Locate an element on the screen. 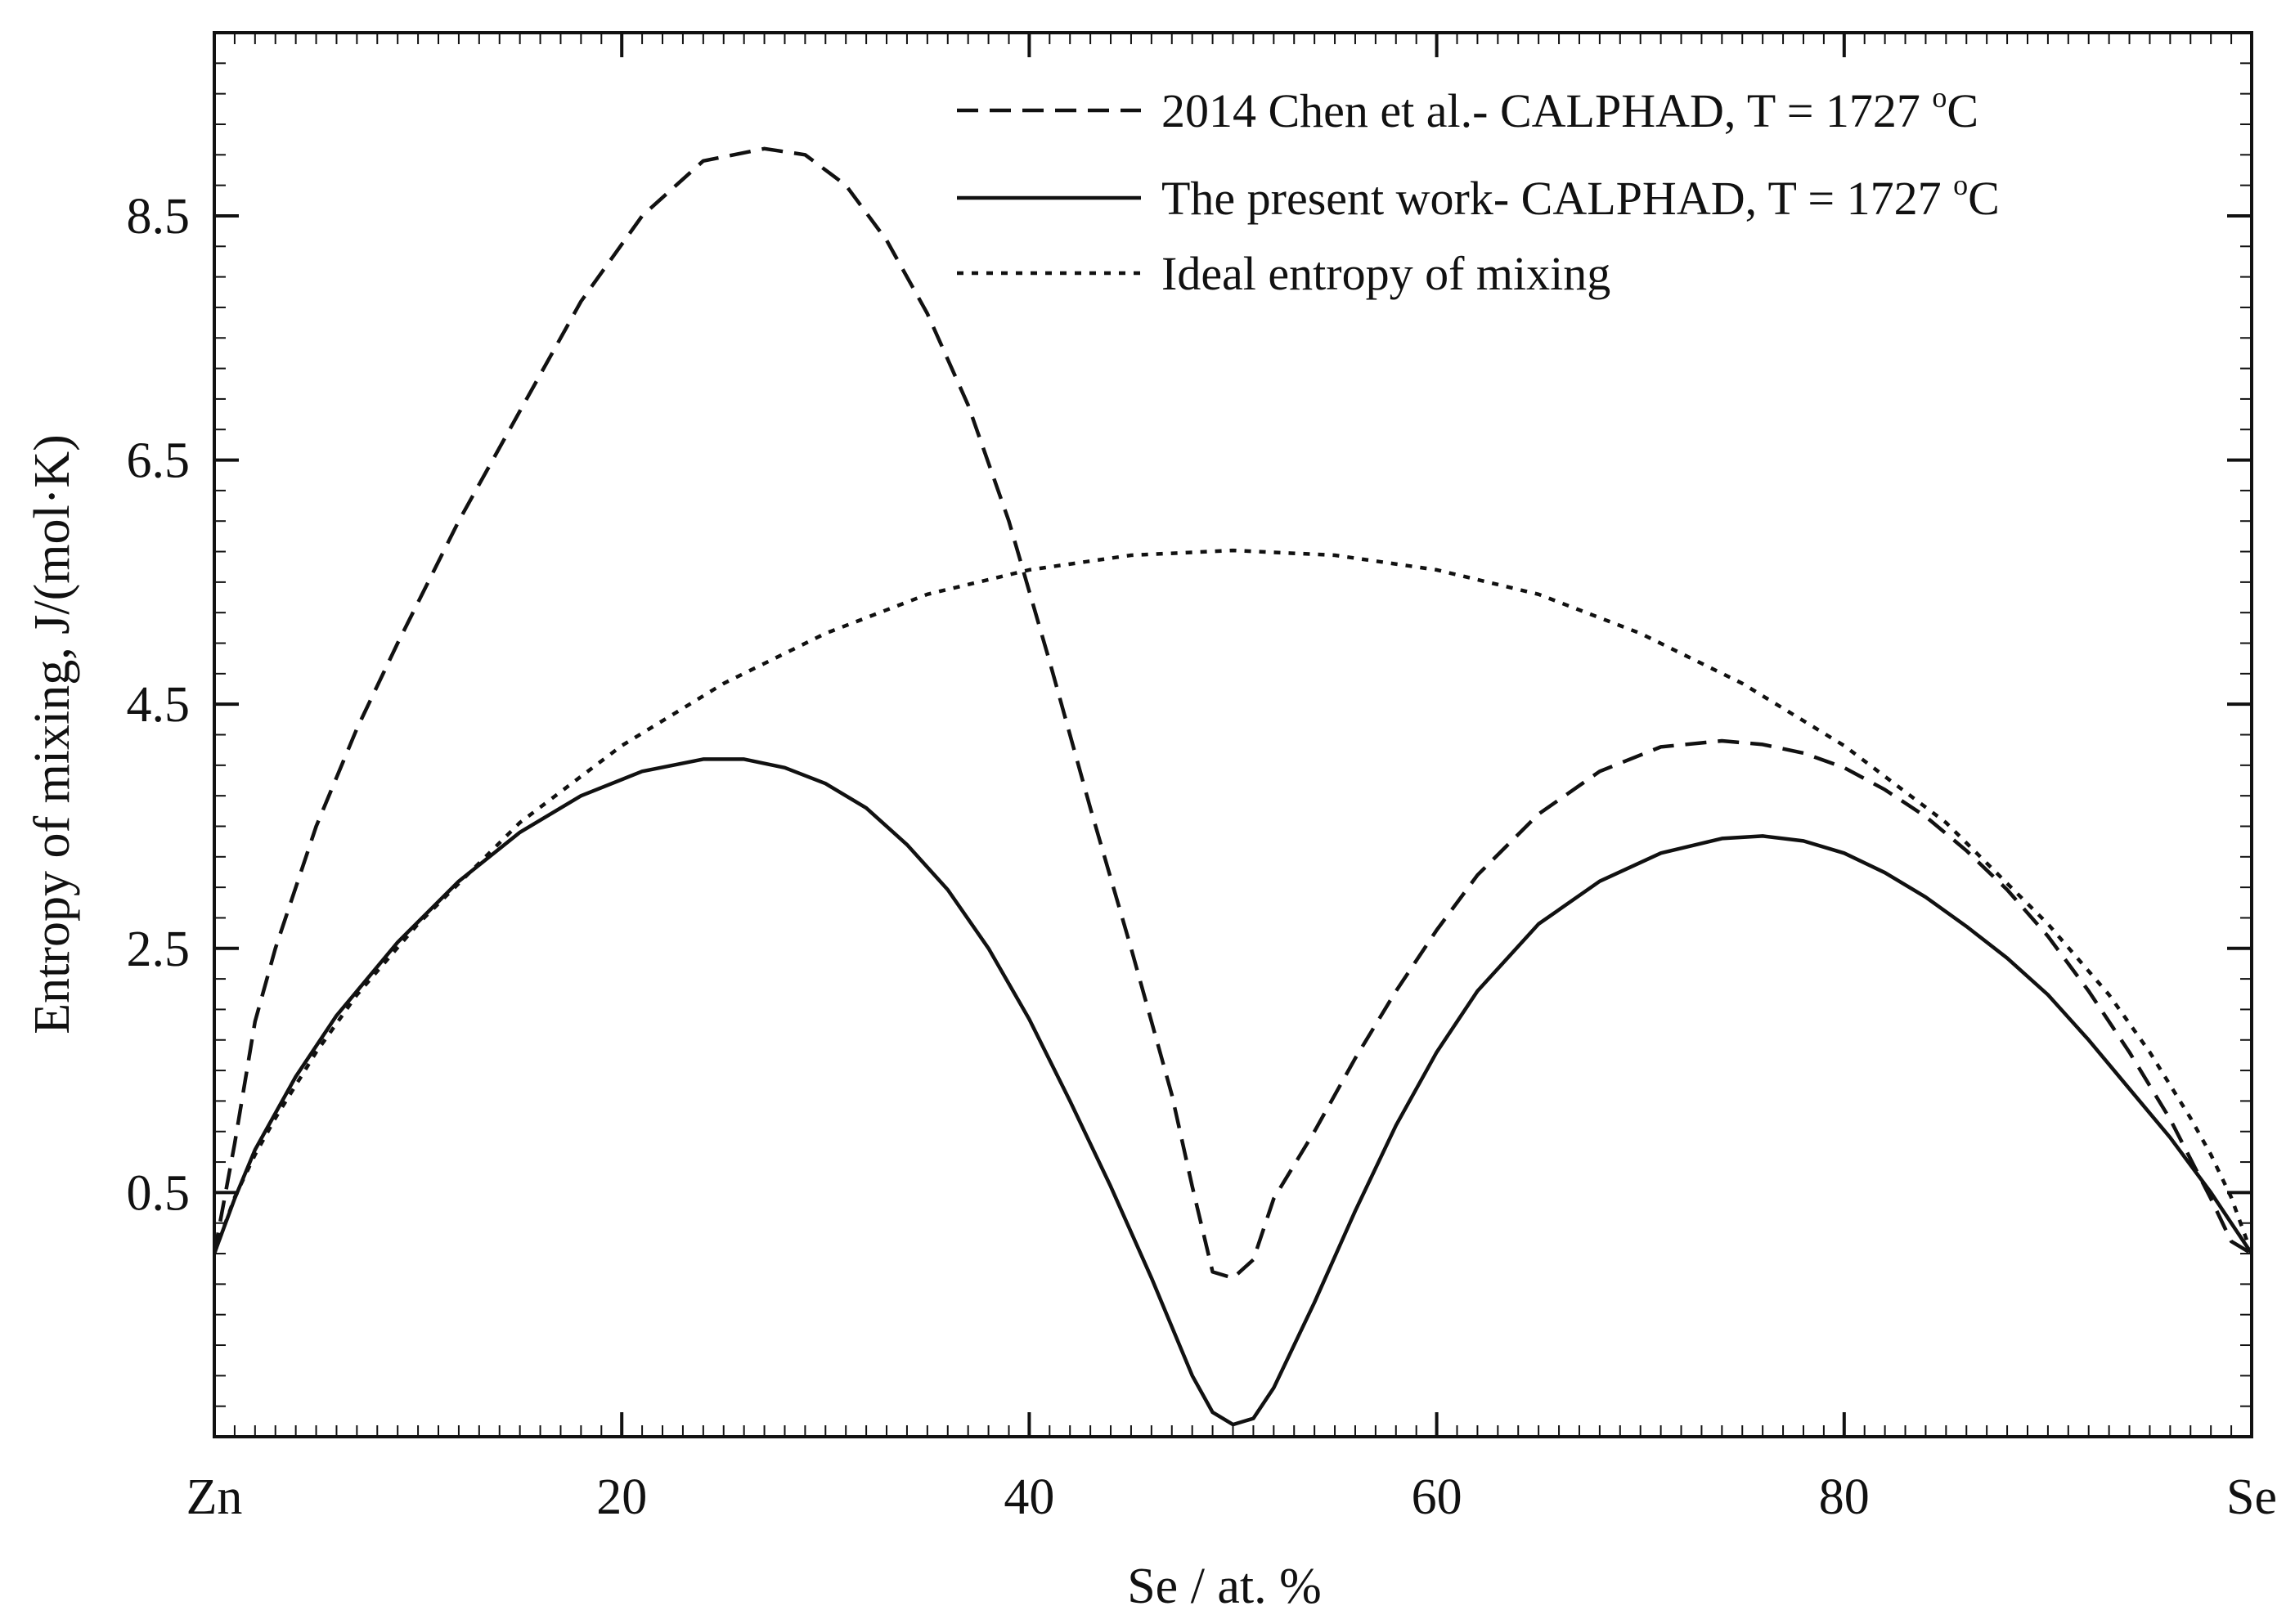 This screenshot has height=1624, width=2286. y-tick-label: 8.5 is located at coordinates (159, 217).